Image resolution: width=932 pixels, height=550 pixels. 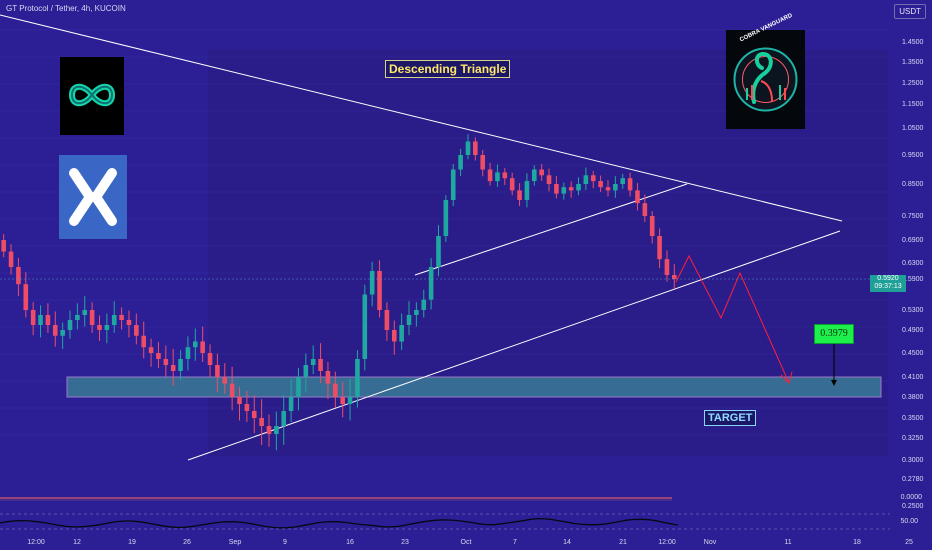 What do you see at coordinates (551, 229) in the screenshot?
I see `inner-support-line` at bounding box center [551, 229].